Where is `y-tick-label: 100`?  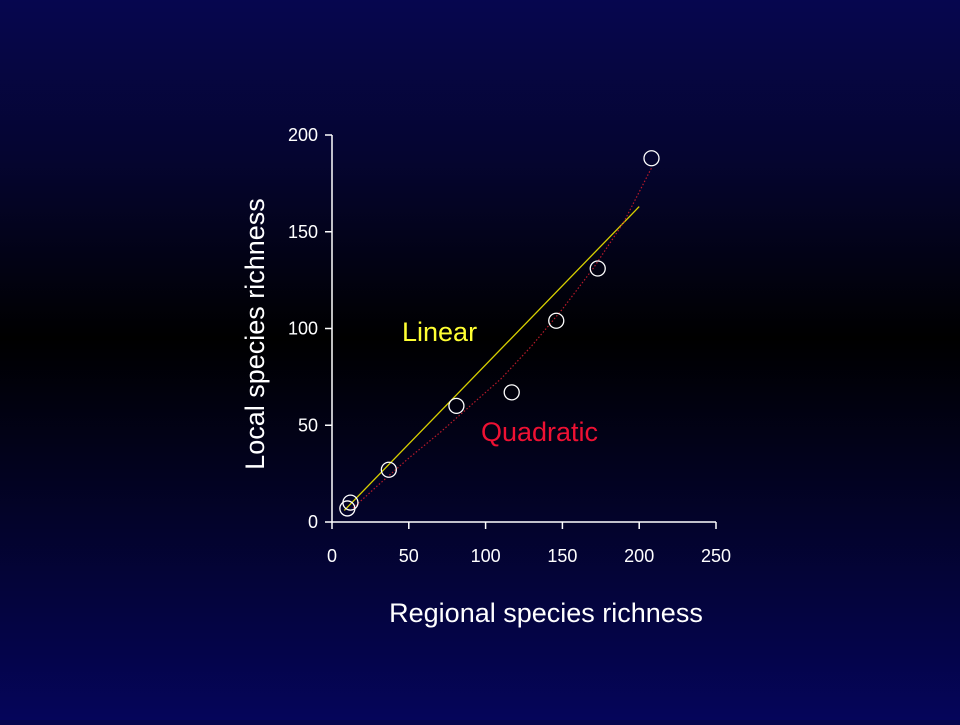 y-tick-label: 100 is located at coordinates (303, 329).